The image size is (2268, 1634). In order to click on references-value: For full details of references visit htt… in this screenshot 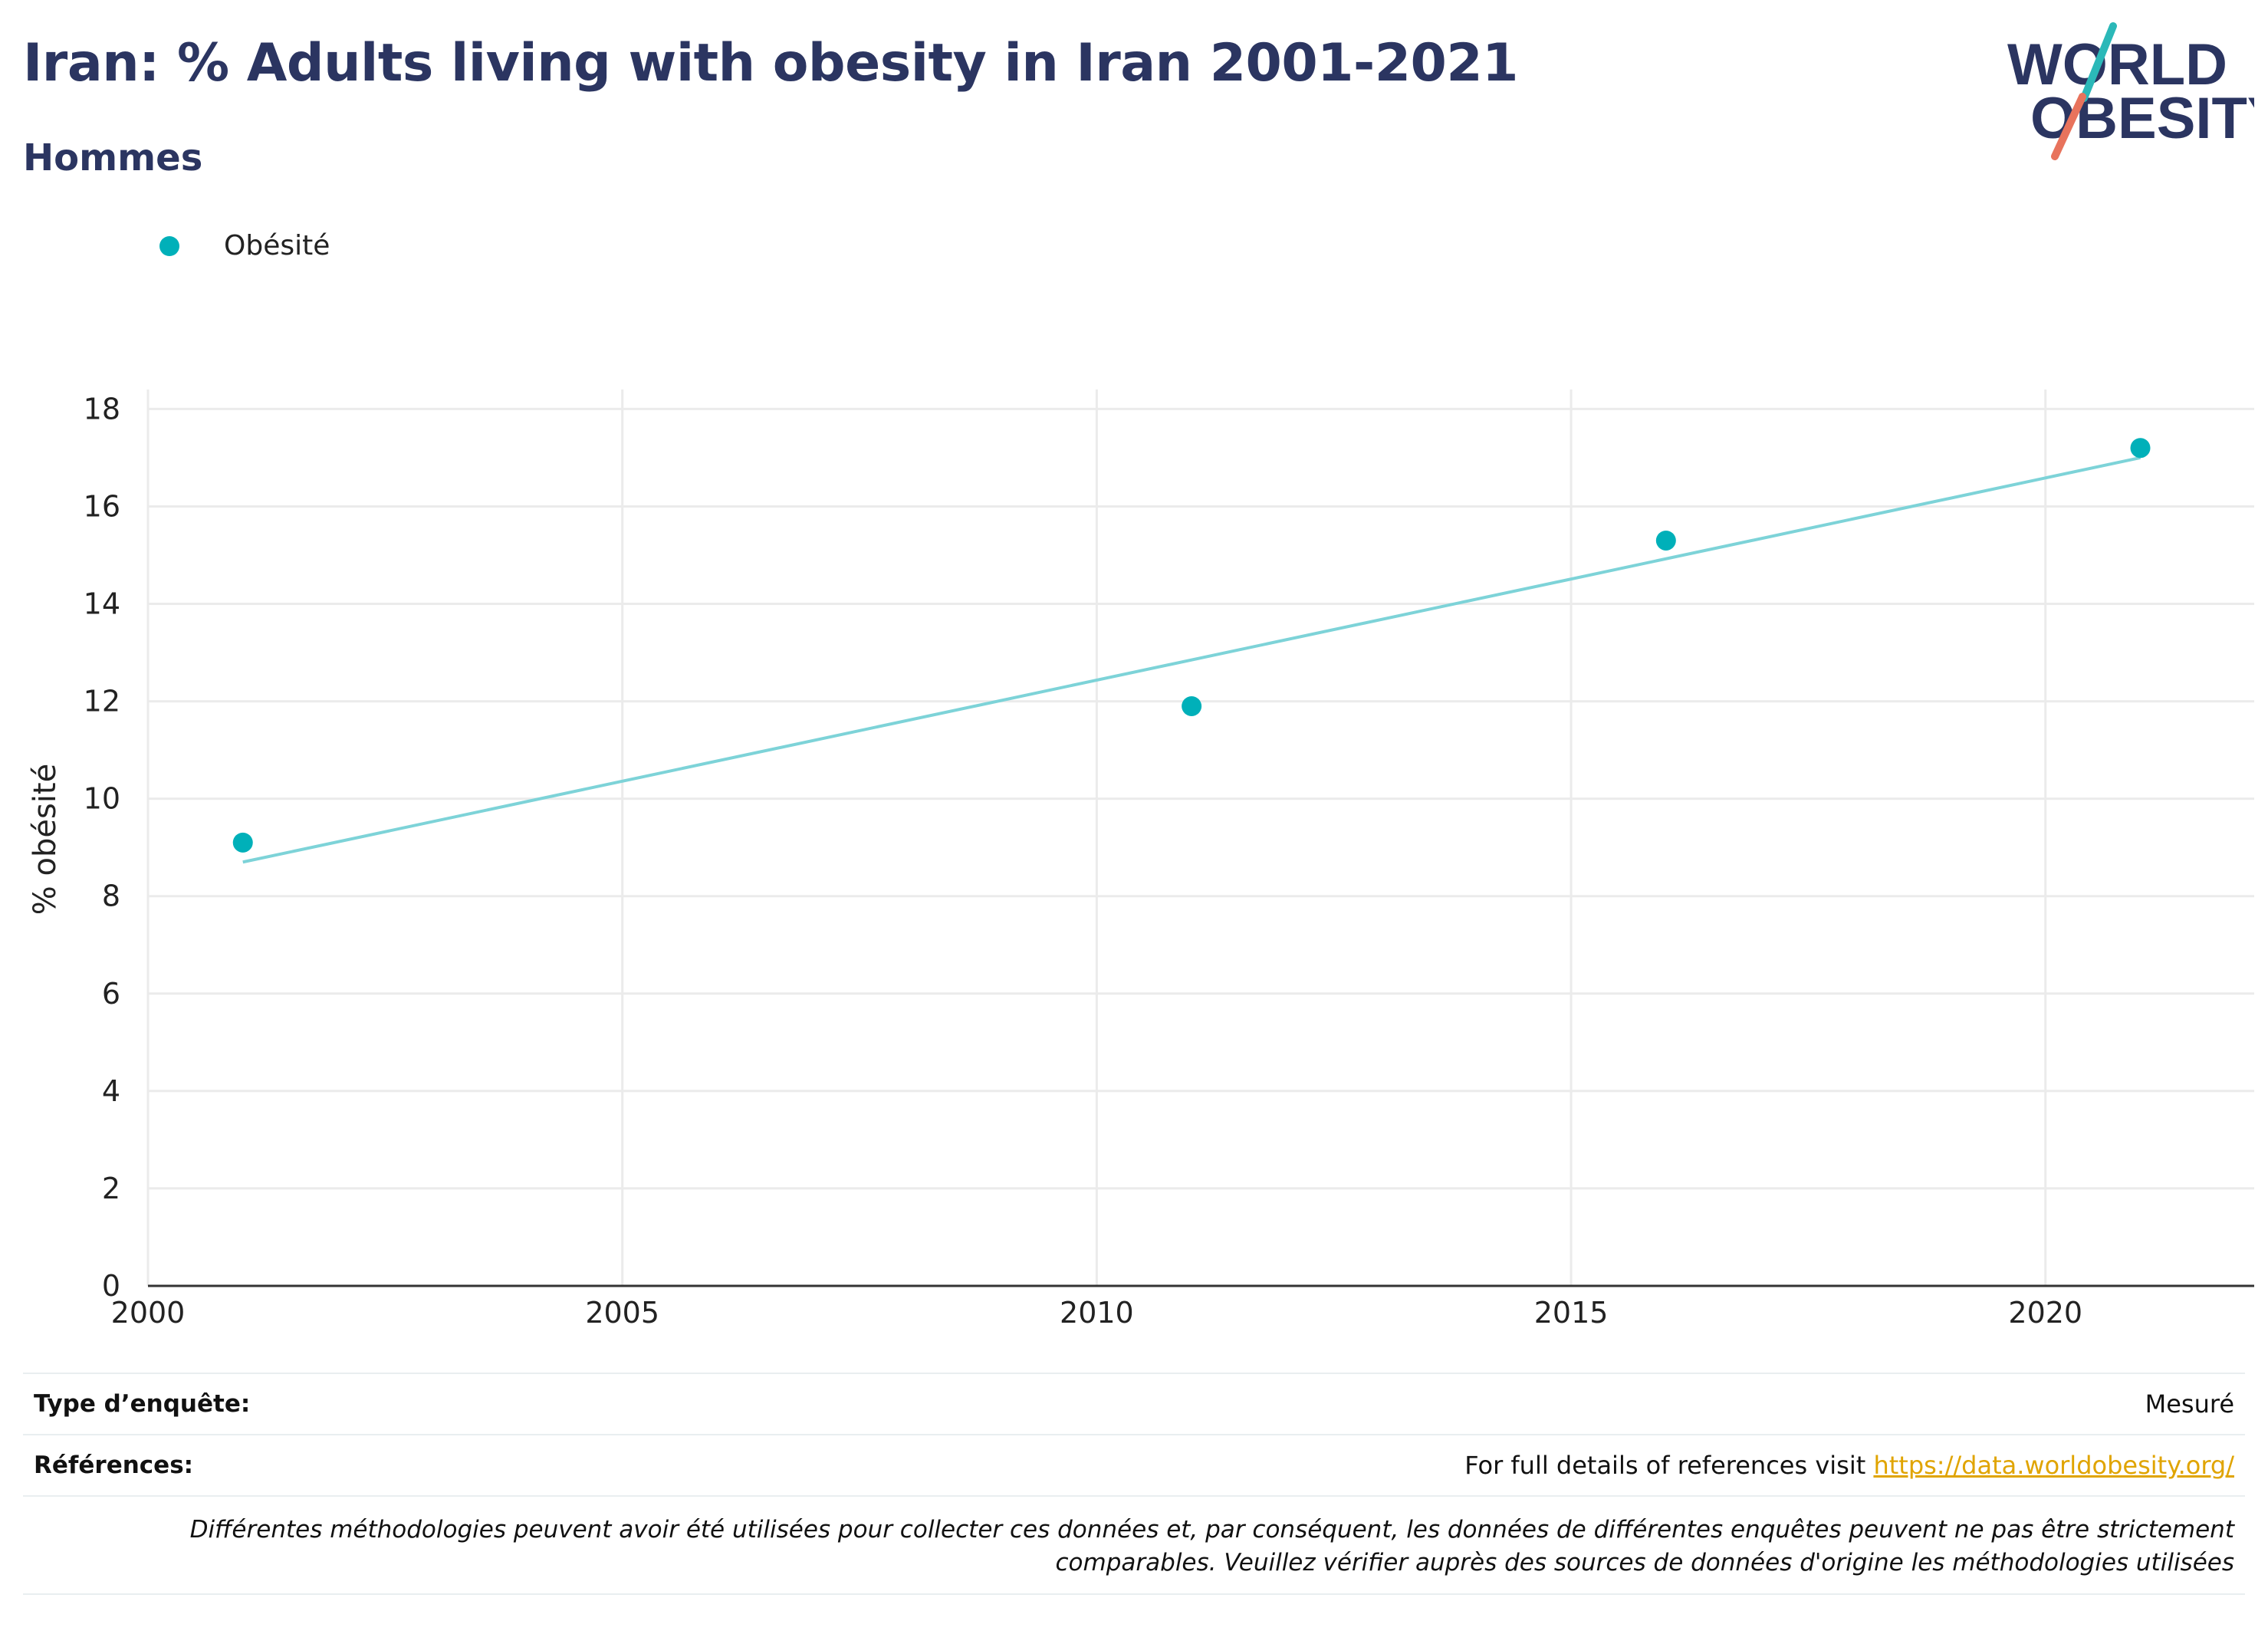, I will do `click(1849, 1466)`.